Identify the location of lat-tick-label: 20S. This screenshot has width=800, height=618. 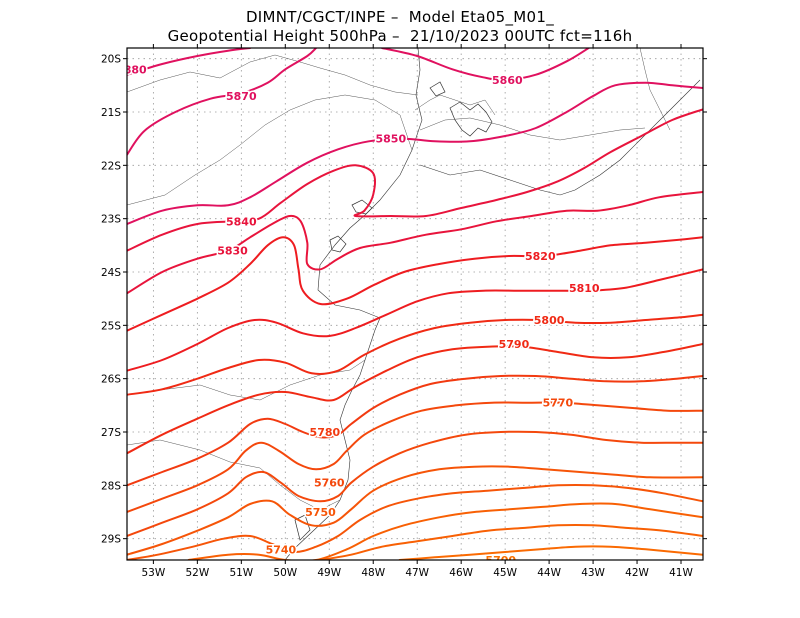
(111, 60).